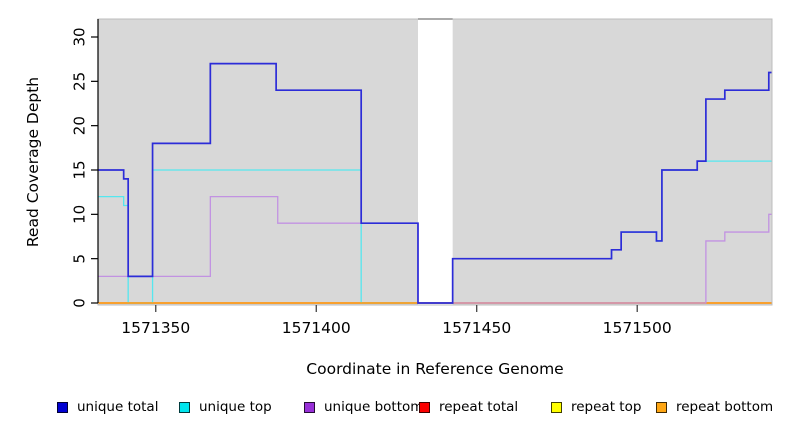 The image size is (792, 432). Describe the element at coordinates (80, 169) in the screenshot. I see `y-tick-label: 15` at that location.